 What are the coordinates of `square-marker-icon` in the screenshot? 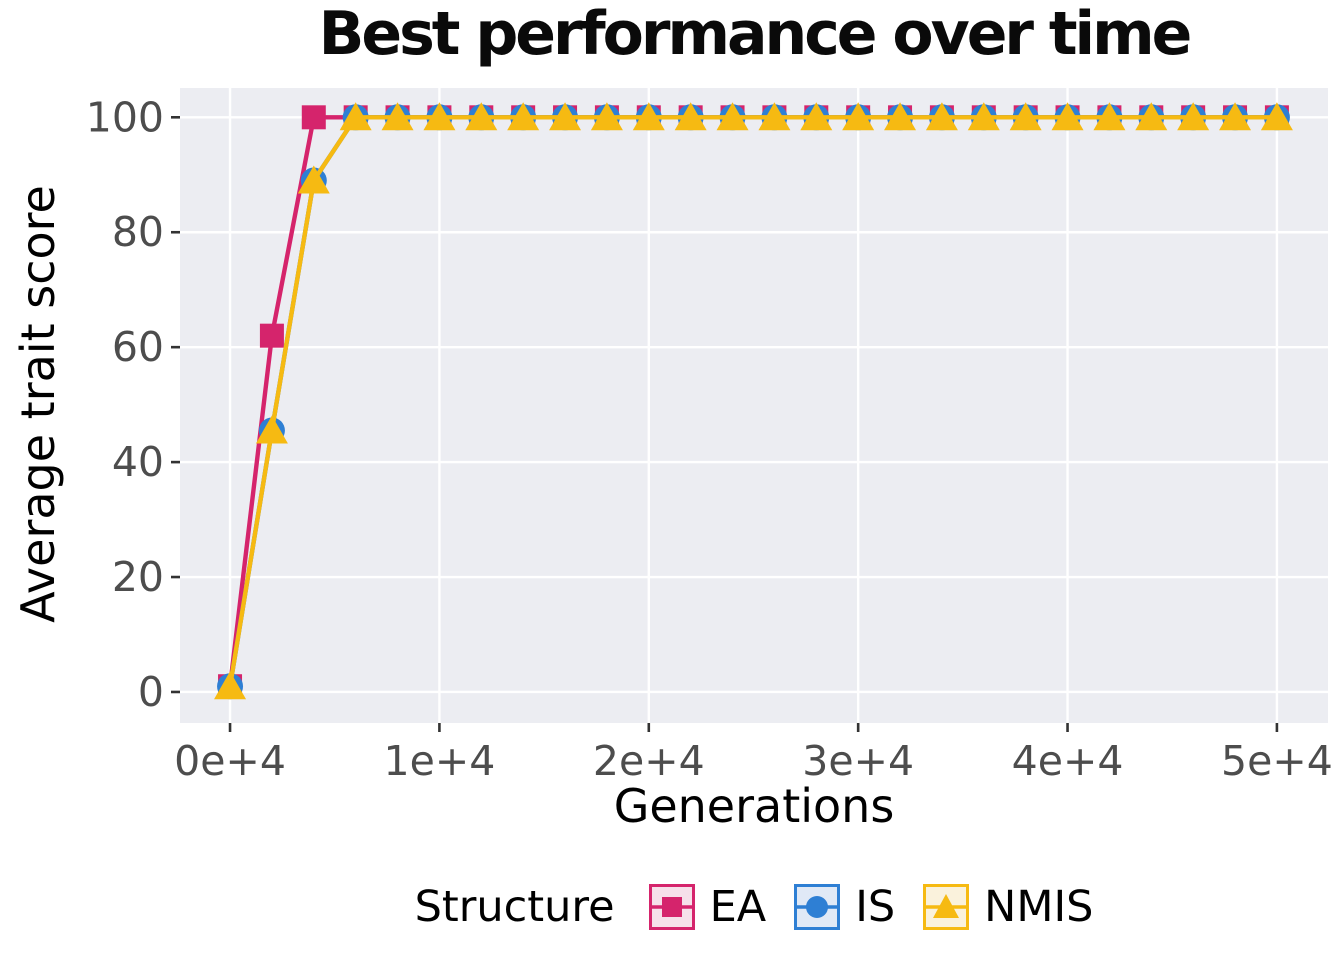 It's located at (671, 907).